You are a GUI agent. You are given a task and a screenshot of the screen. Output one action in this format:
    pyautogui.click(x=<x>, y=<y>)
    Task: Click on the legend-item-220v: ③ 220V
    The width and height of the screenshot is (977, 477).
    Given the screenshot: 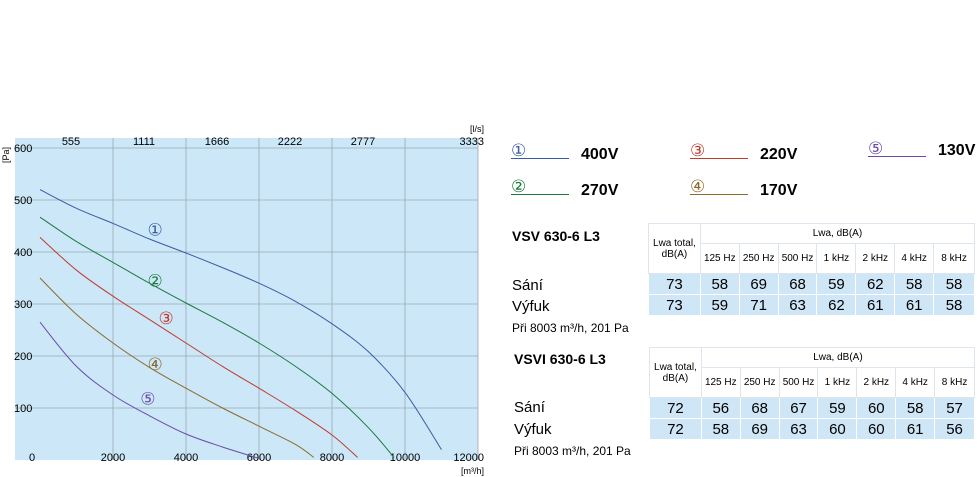 What is the action you would take?
    pyautogui.click(x=745, y=152)
    